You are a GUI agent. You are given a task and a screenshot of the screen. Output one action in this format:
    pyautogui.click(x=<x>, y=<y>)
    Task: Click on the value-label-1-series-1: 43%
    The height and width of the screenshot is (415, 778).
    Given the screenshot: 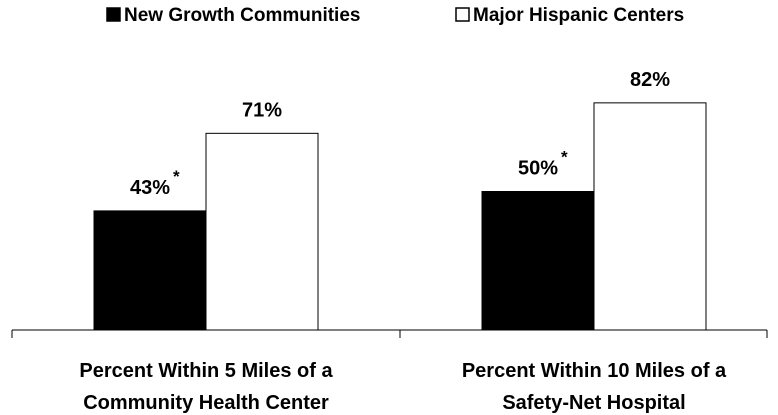 What is the action you would take?
    pyautogui.click(x=150, y=188)
    